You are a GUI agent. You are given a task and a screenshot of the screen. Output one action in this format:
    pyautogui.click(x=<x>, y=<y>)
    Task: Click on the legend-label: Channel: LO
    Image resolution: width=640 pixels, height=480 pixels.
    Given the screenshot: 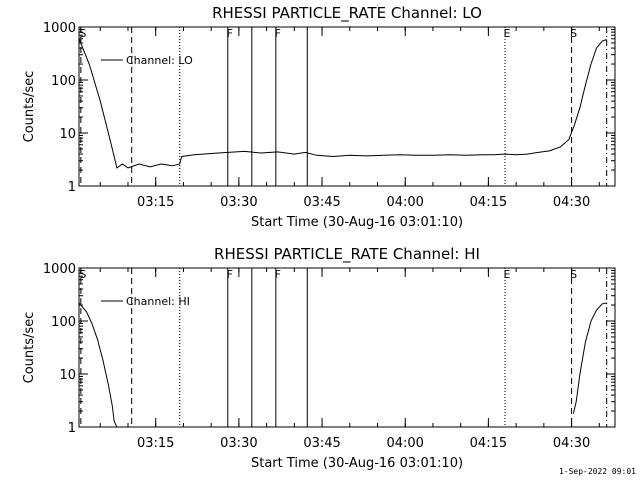 What is the action you would take?
    pyautogui.click(x=159, y=60)
    